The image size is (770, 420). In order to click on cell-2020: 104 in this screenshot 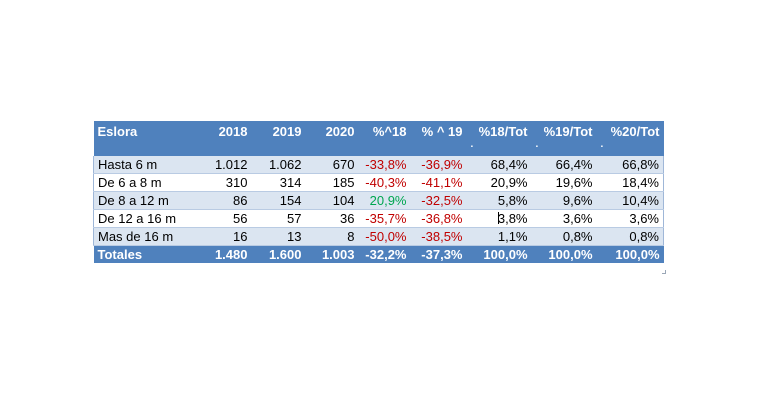, I will do `click(332, 200)`.